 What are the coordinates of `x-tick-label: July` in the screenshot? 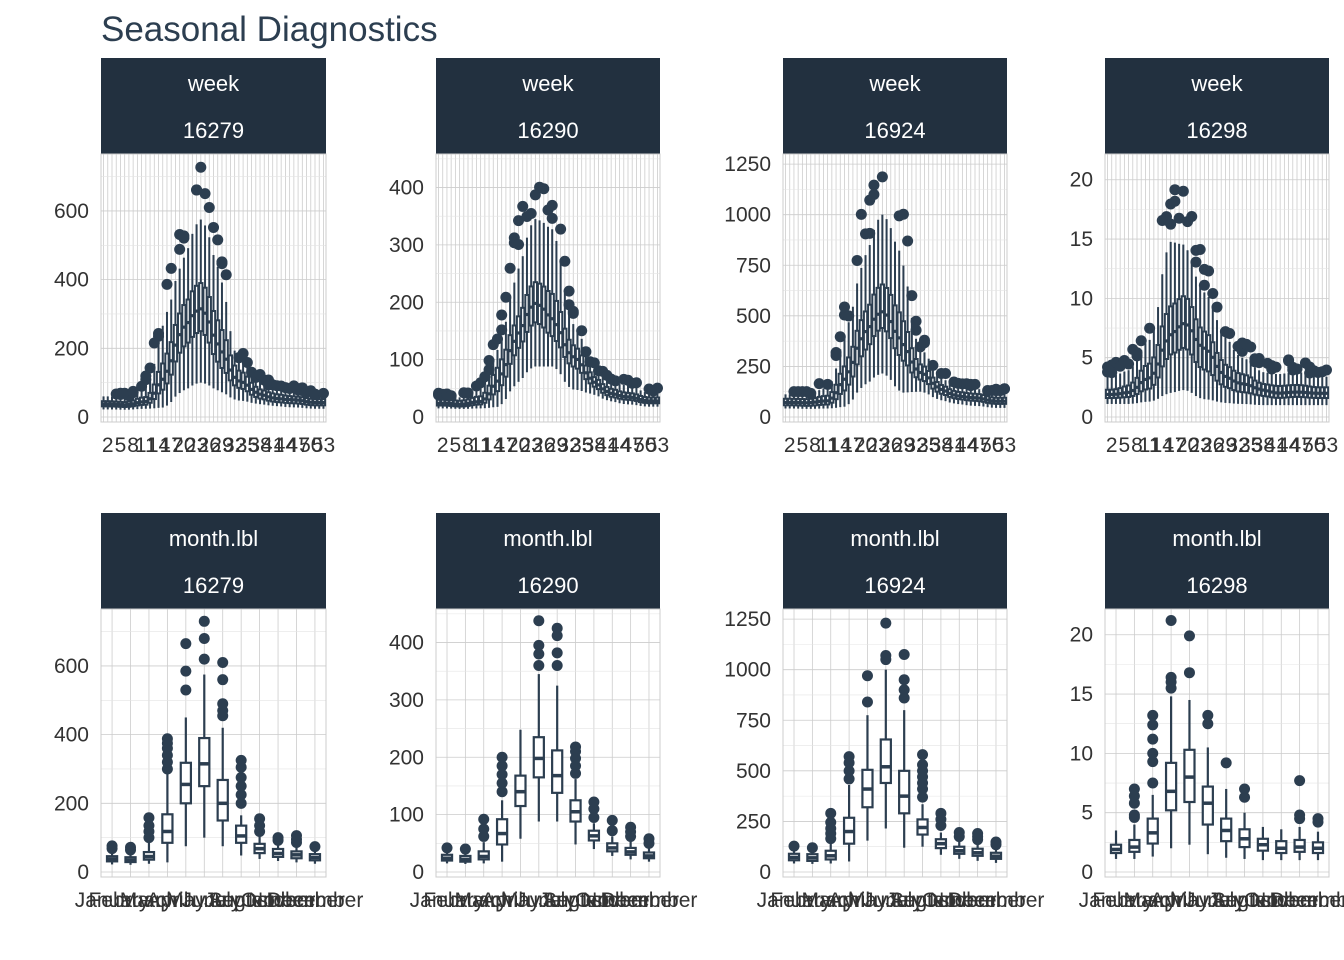 It's located at (223, 900).